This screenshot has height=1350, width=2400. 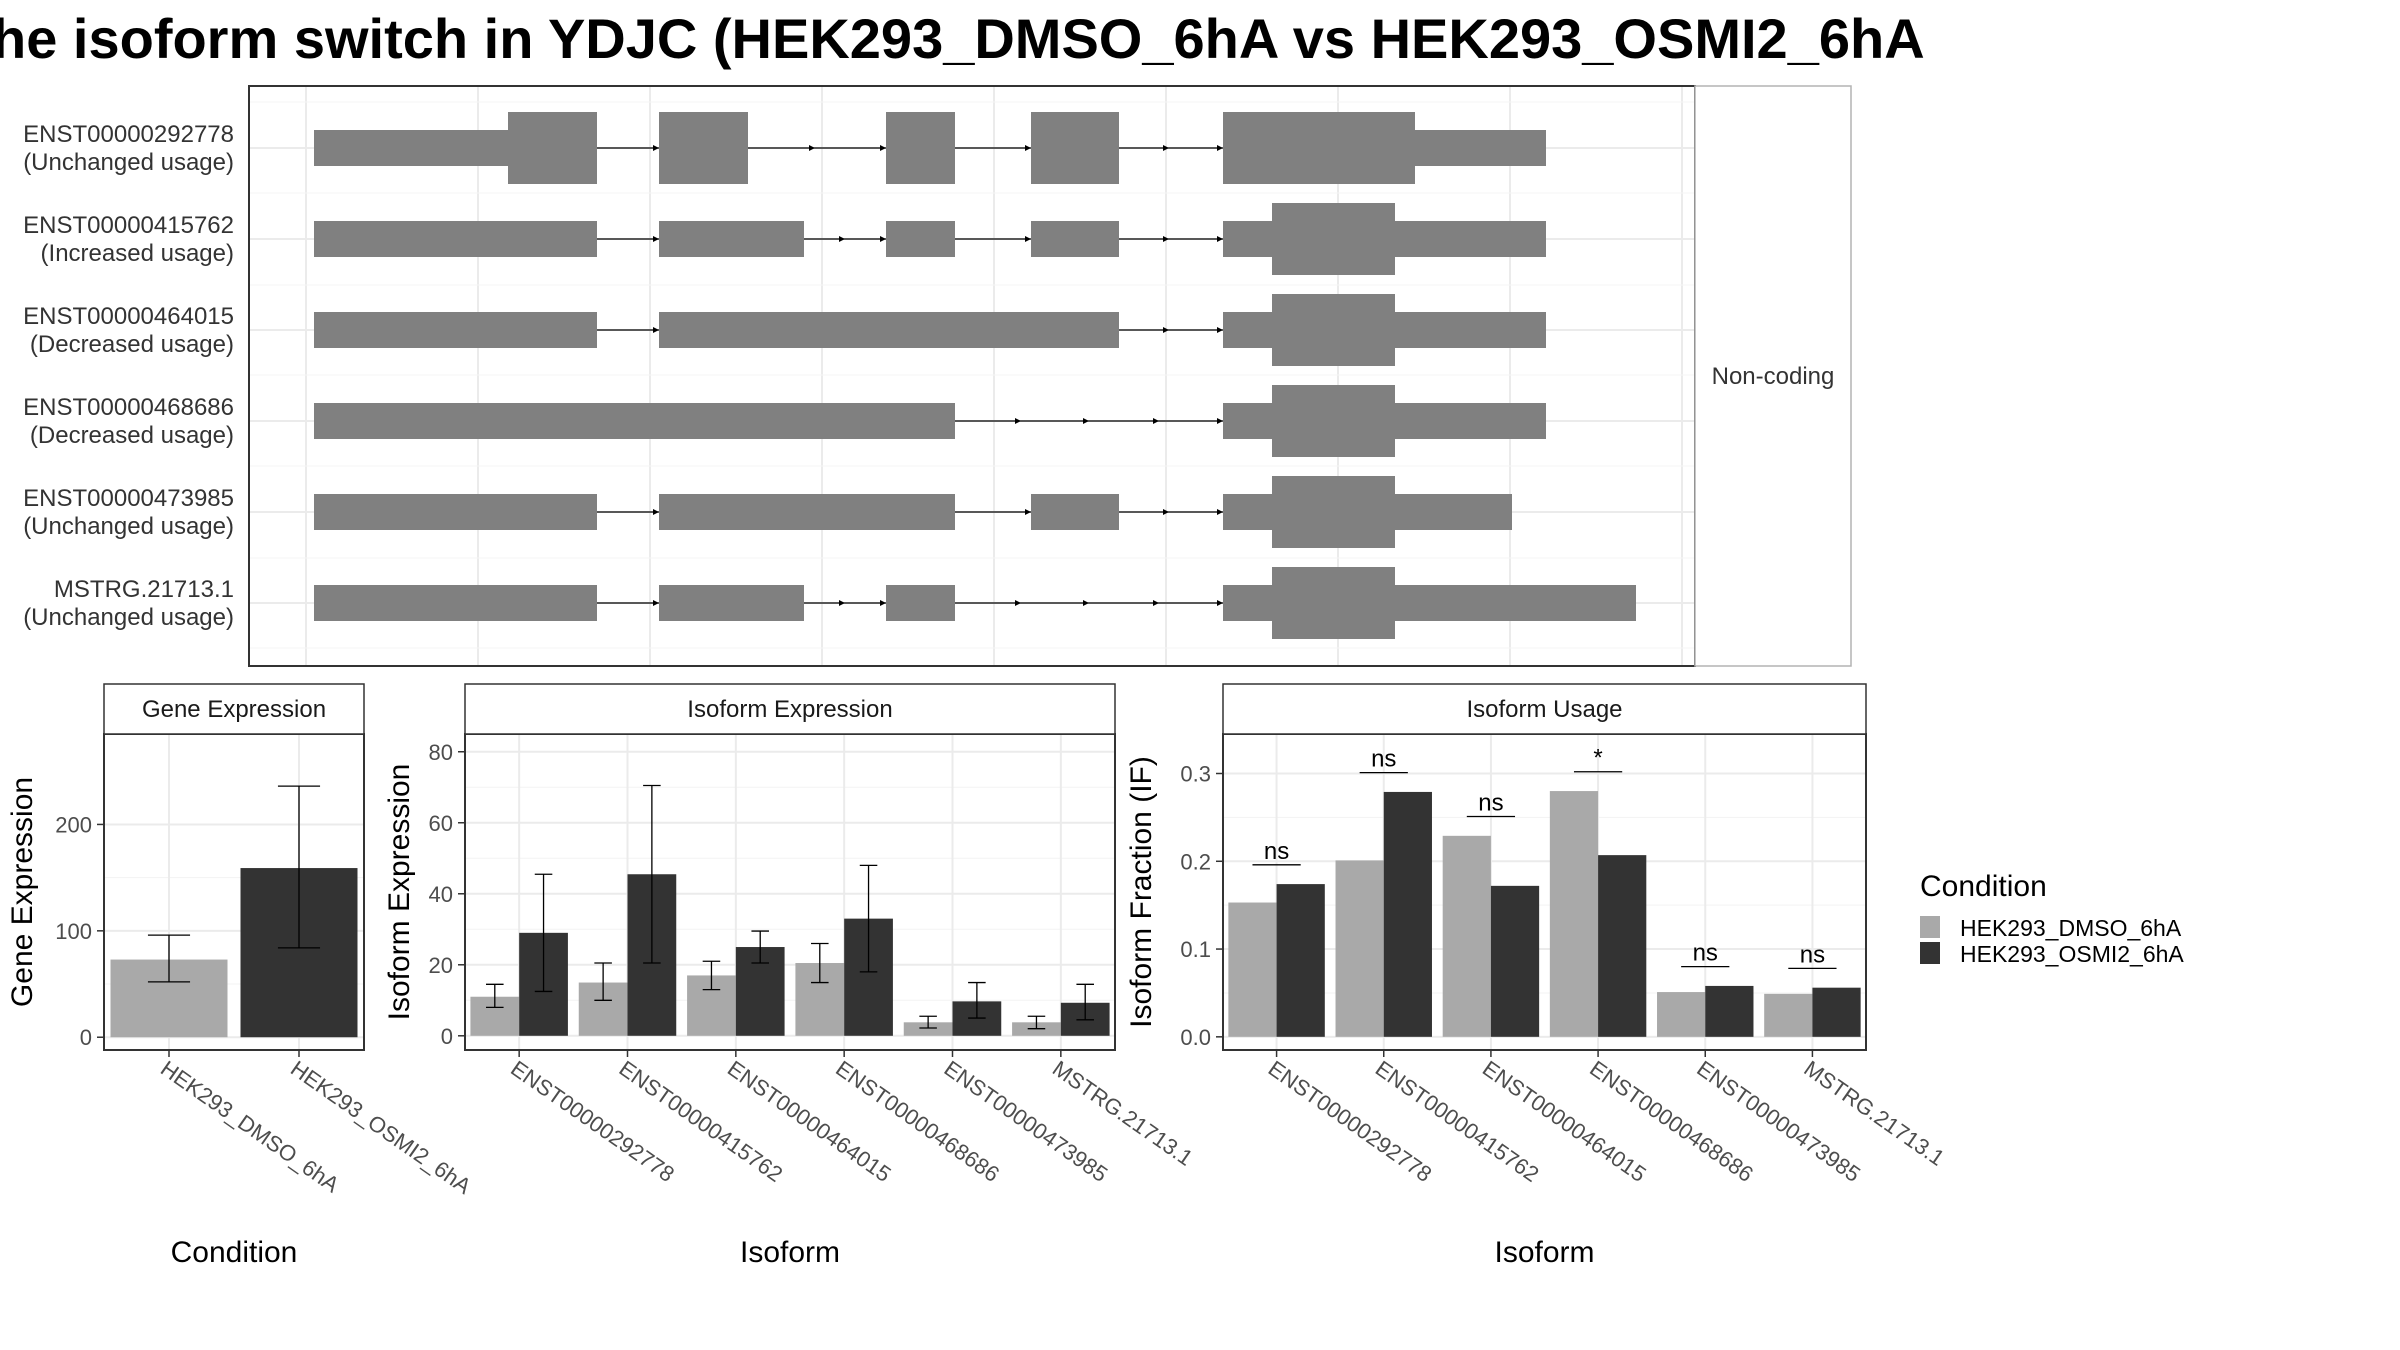 I want to click on legend-label-dmso: HEK293_DMSO_6hA, so click(x=2071, y=928).